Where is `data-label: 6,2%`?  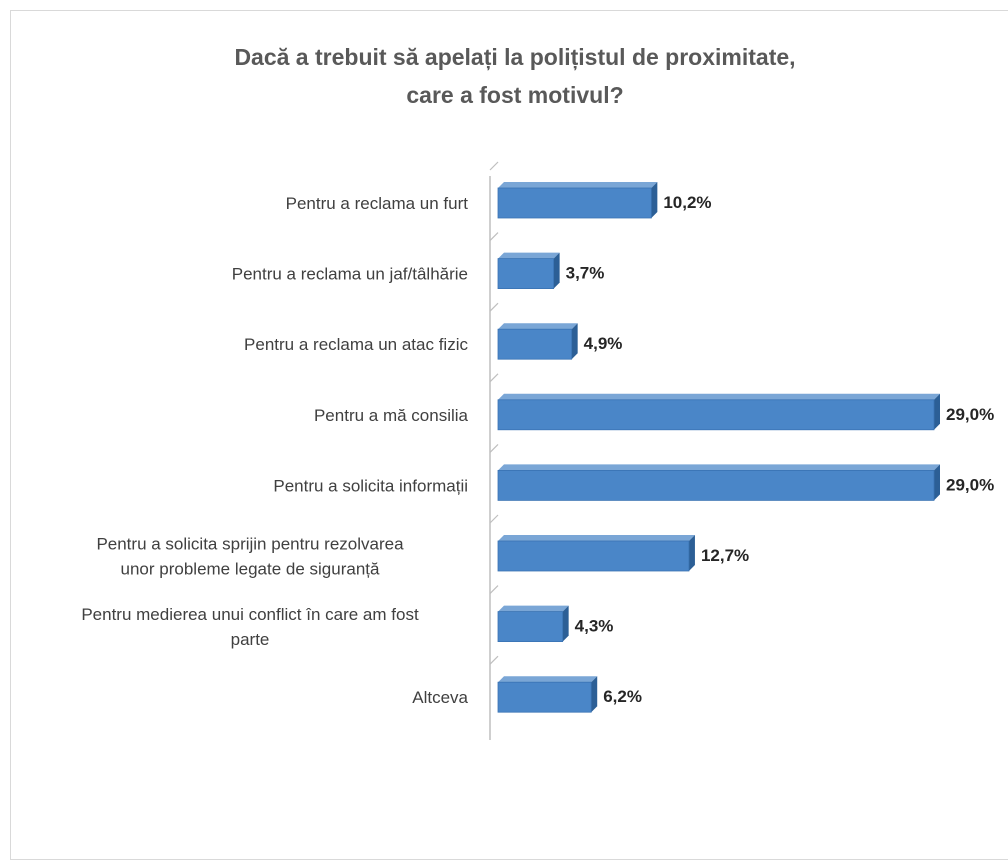
data-label: 6,2% is located at coordinates (622, 696).